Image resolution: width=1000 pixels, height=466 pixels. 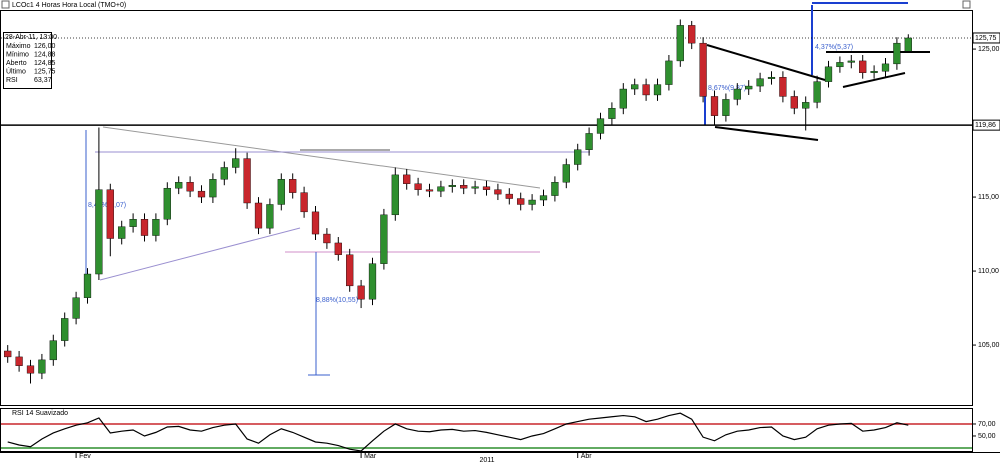 What do you see at coordinates (45, 54) in the screenshot?
I see `info-value: 124,88` at bounding box center [45, 54].